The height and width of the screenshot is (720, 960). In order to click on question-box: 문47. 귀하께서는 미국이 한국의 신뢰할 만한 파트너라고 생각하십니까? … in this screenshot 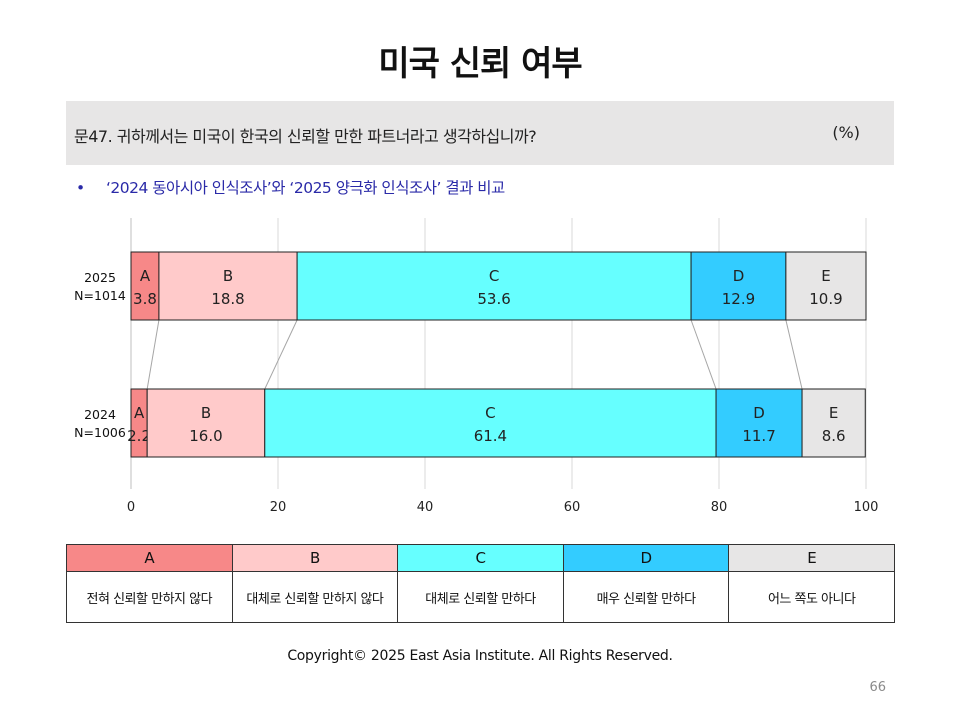, I will do `click(480, 133)`.